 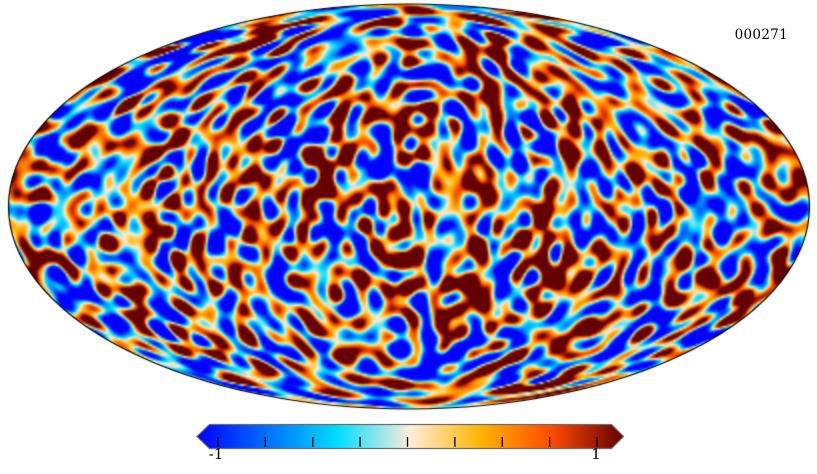 What do you see at coordinates (761, 35) in the screenshot?
I see `map-id-label: 000271` at bounding box center [761, 35].